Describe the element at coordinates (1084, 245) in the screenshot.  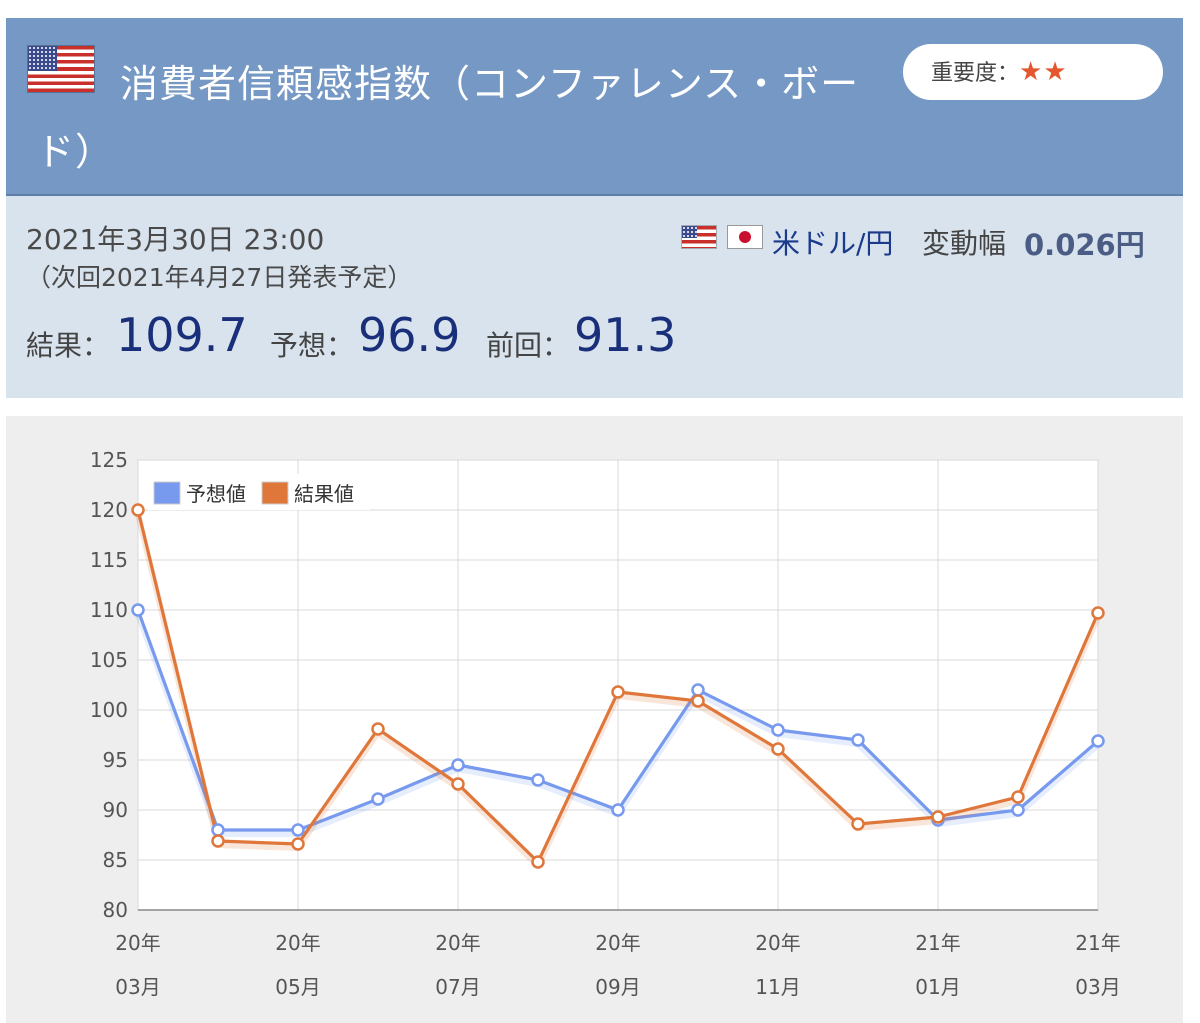
I see `range-value: 0.026円` at that location.